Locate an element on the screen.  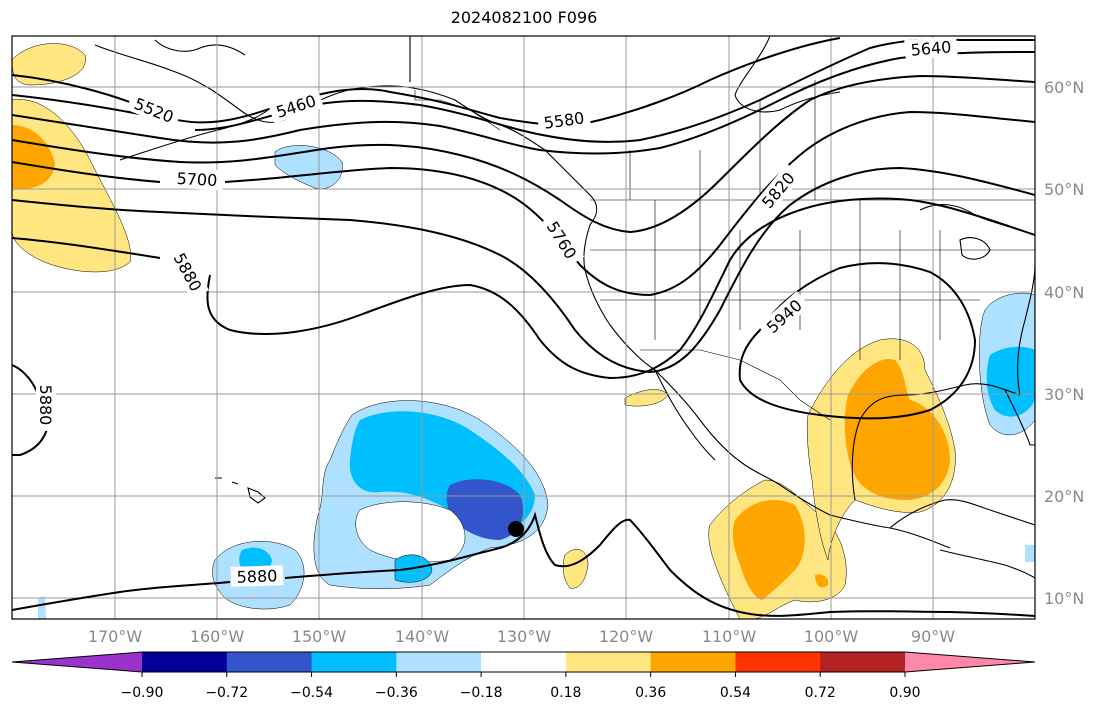
colorbar-extend-low is located at coordinates (77, 662).